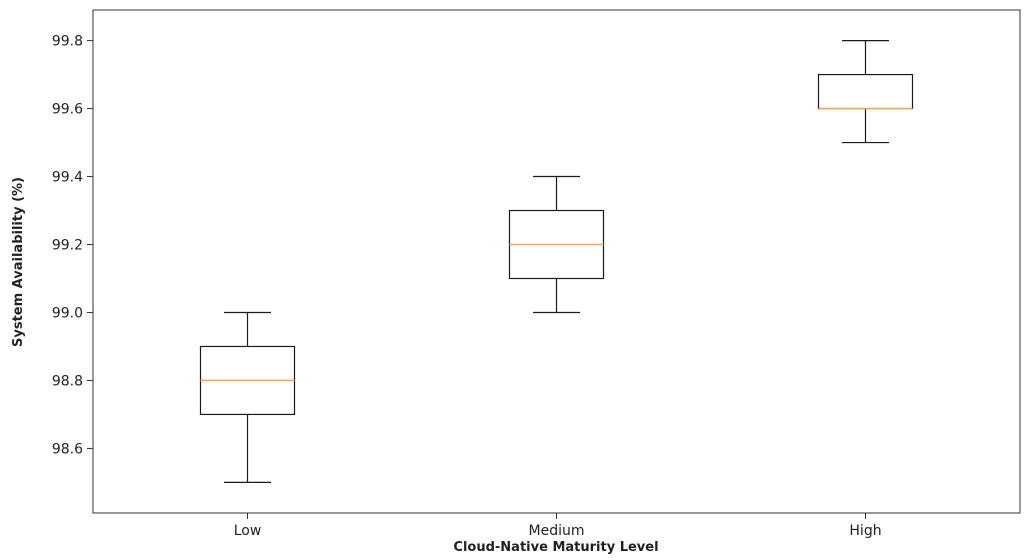 The height and width of the screenshot is (560, 1025). What do you see at coordinates (67, 313) in the screenshot?
I see `y-tick-label: 99.0` at bounding box center [67, 313].